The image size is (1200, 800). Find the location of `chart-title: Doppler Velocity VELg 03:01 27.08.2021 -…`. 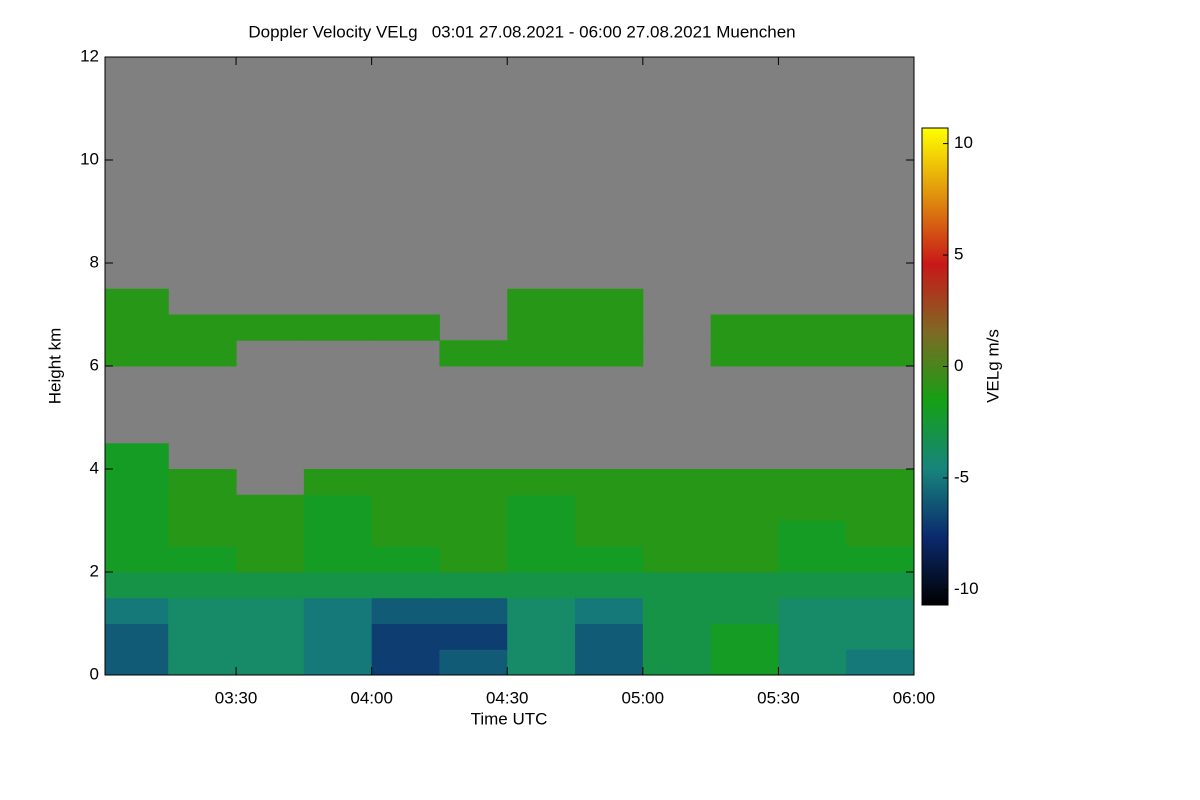

chart-title: Doppler Velocity VELg 03:01 27.08.2021 -… is located at coordinates (521, 31).